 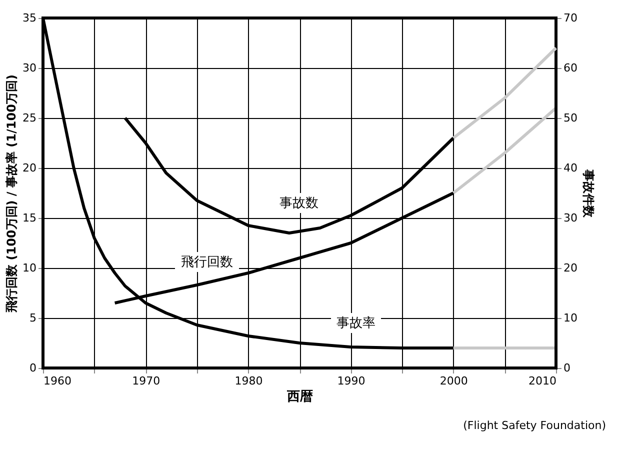 I want to click on y-tick-label: 20, so click(x=29, y=168).